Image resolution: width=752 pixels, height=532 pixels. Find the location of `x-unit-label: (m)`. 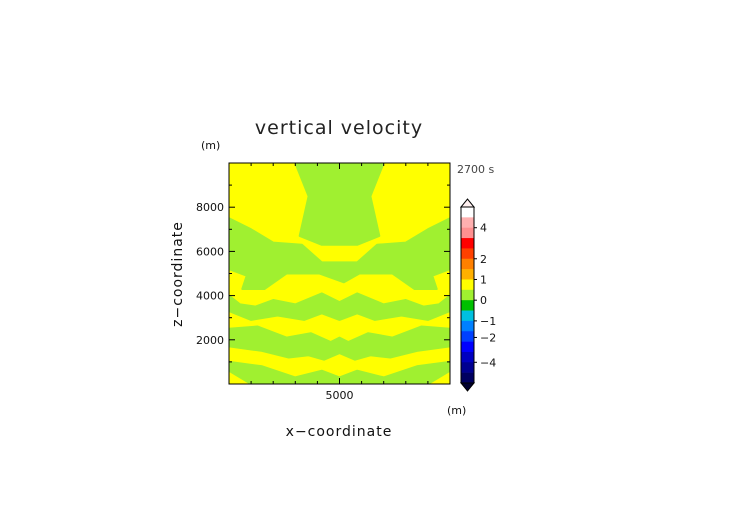

x-unit-label: (m) is located at coordinates (456, 410).